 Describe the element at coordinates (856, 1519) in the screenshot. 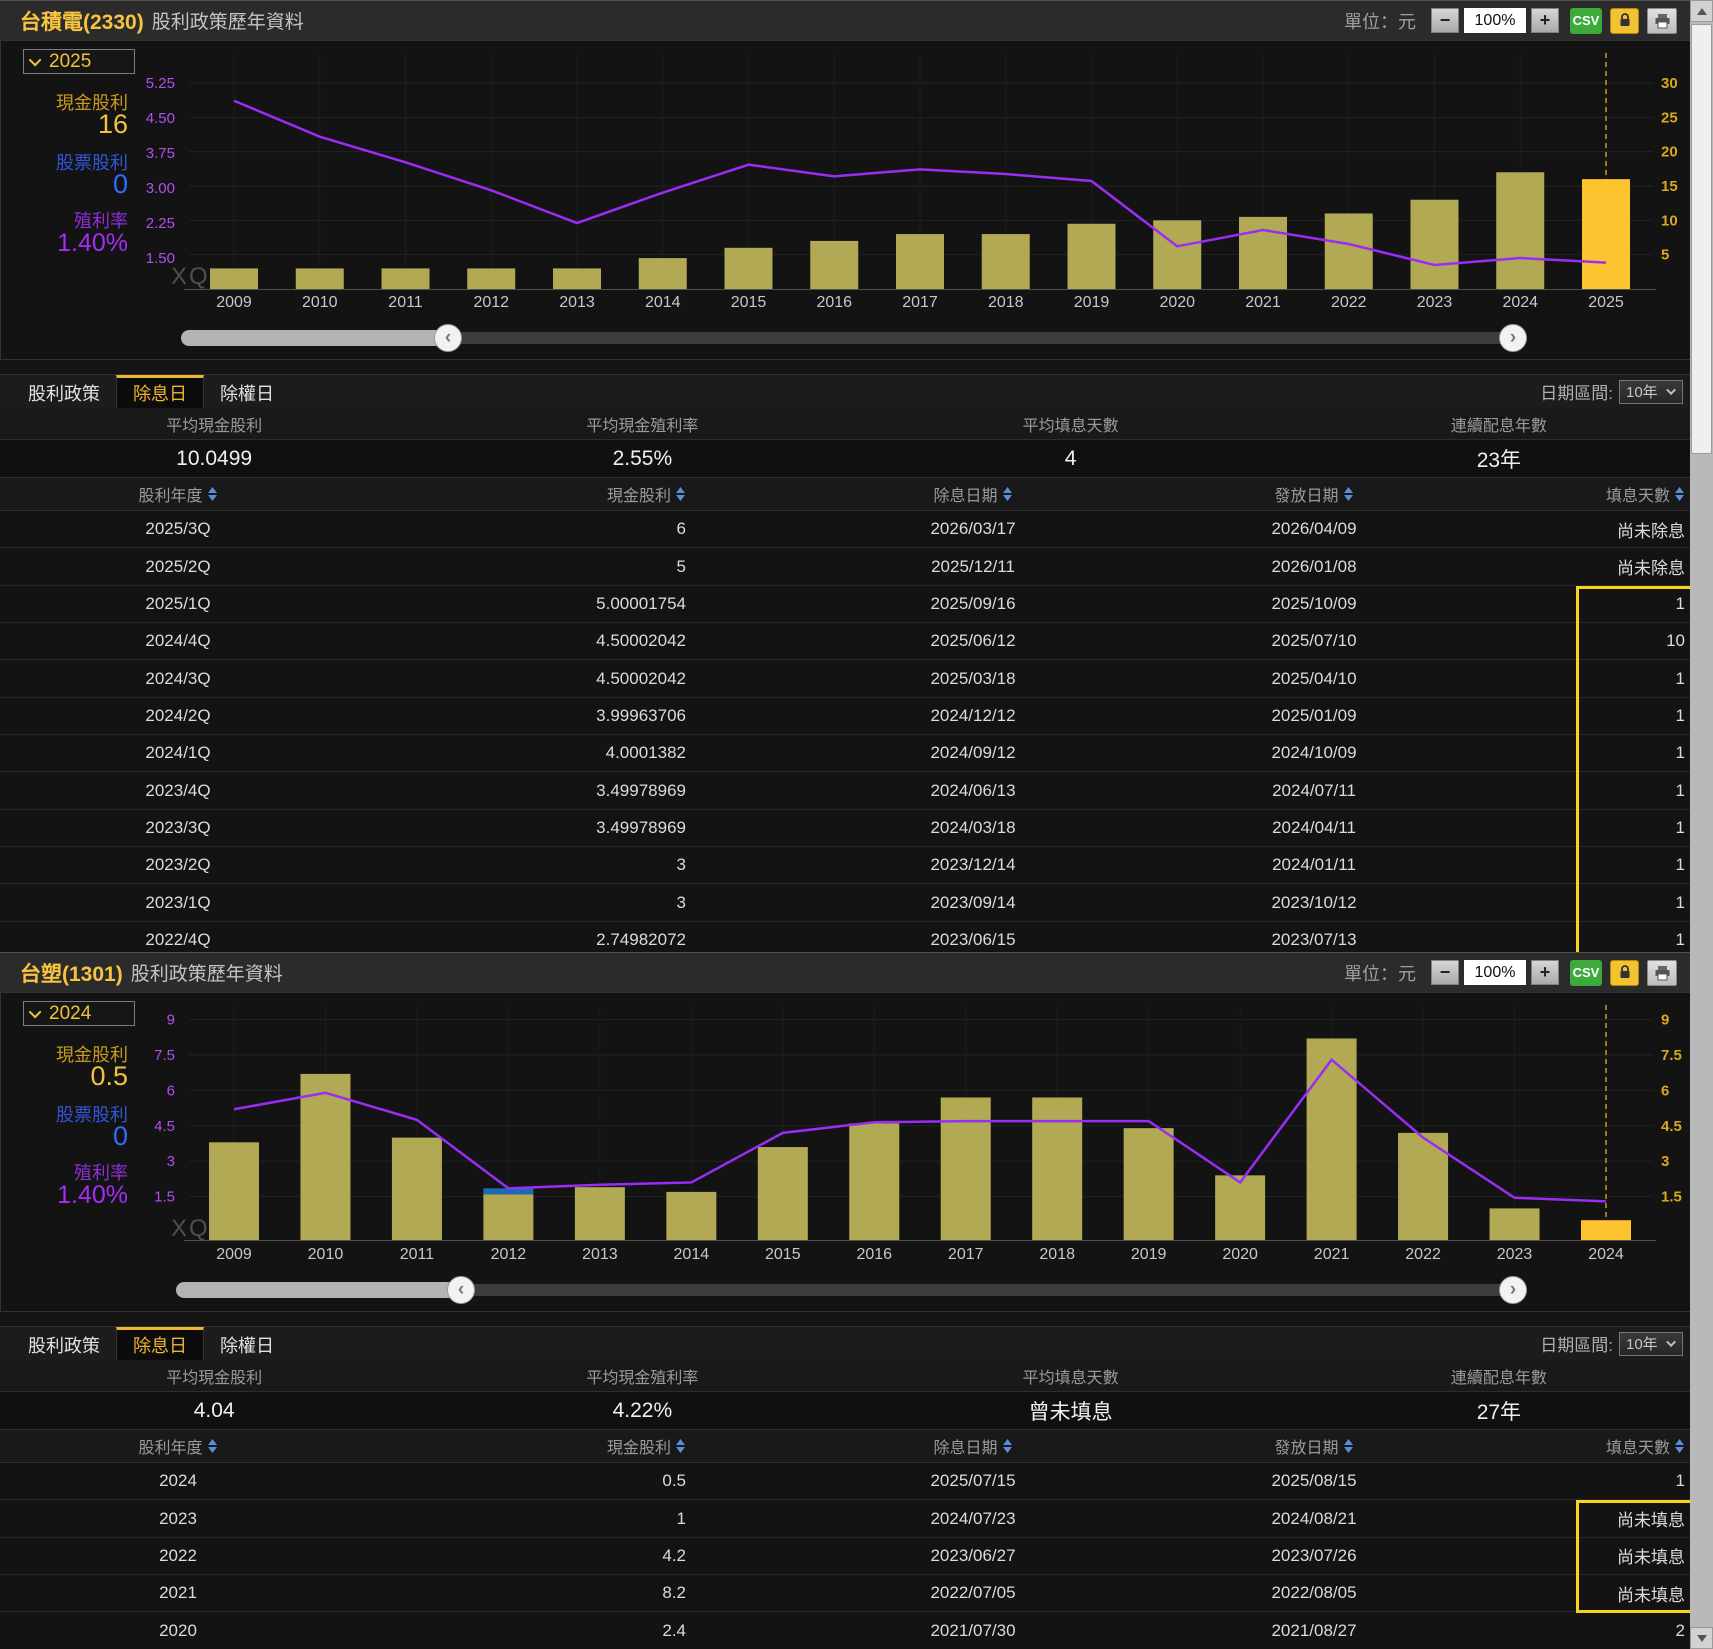

I see `table-row: 2023 1 2024/07/23 2024/08/21 尚未填息` at that location.